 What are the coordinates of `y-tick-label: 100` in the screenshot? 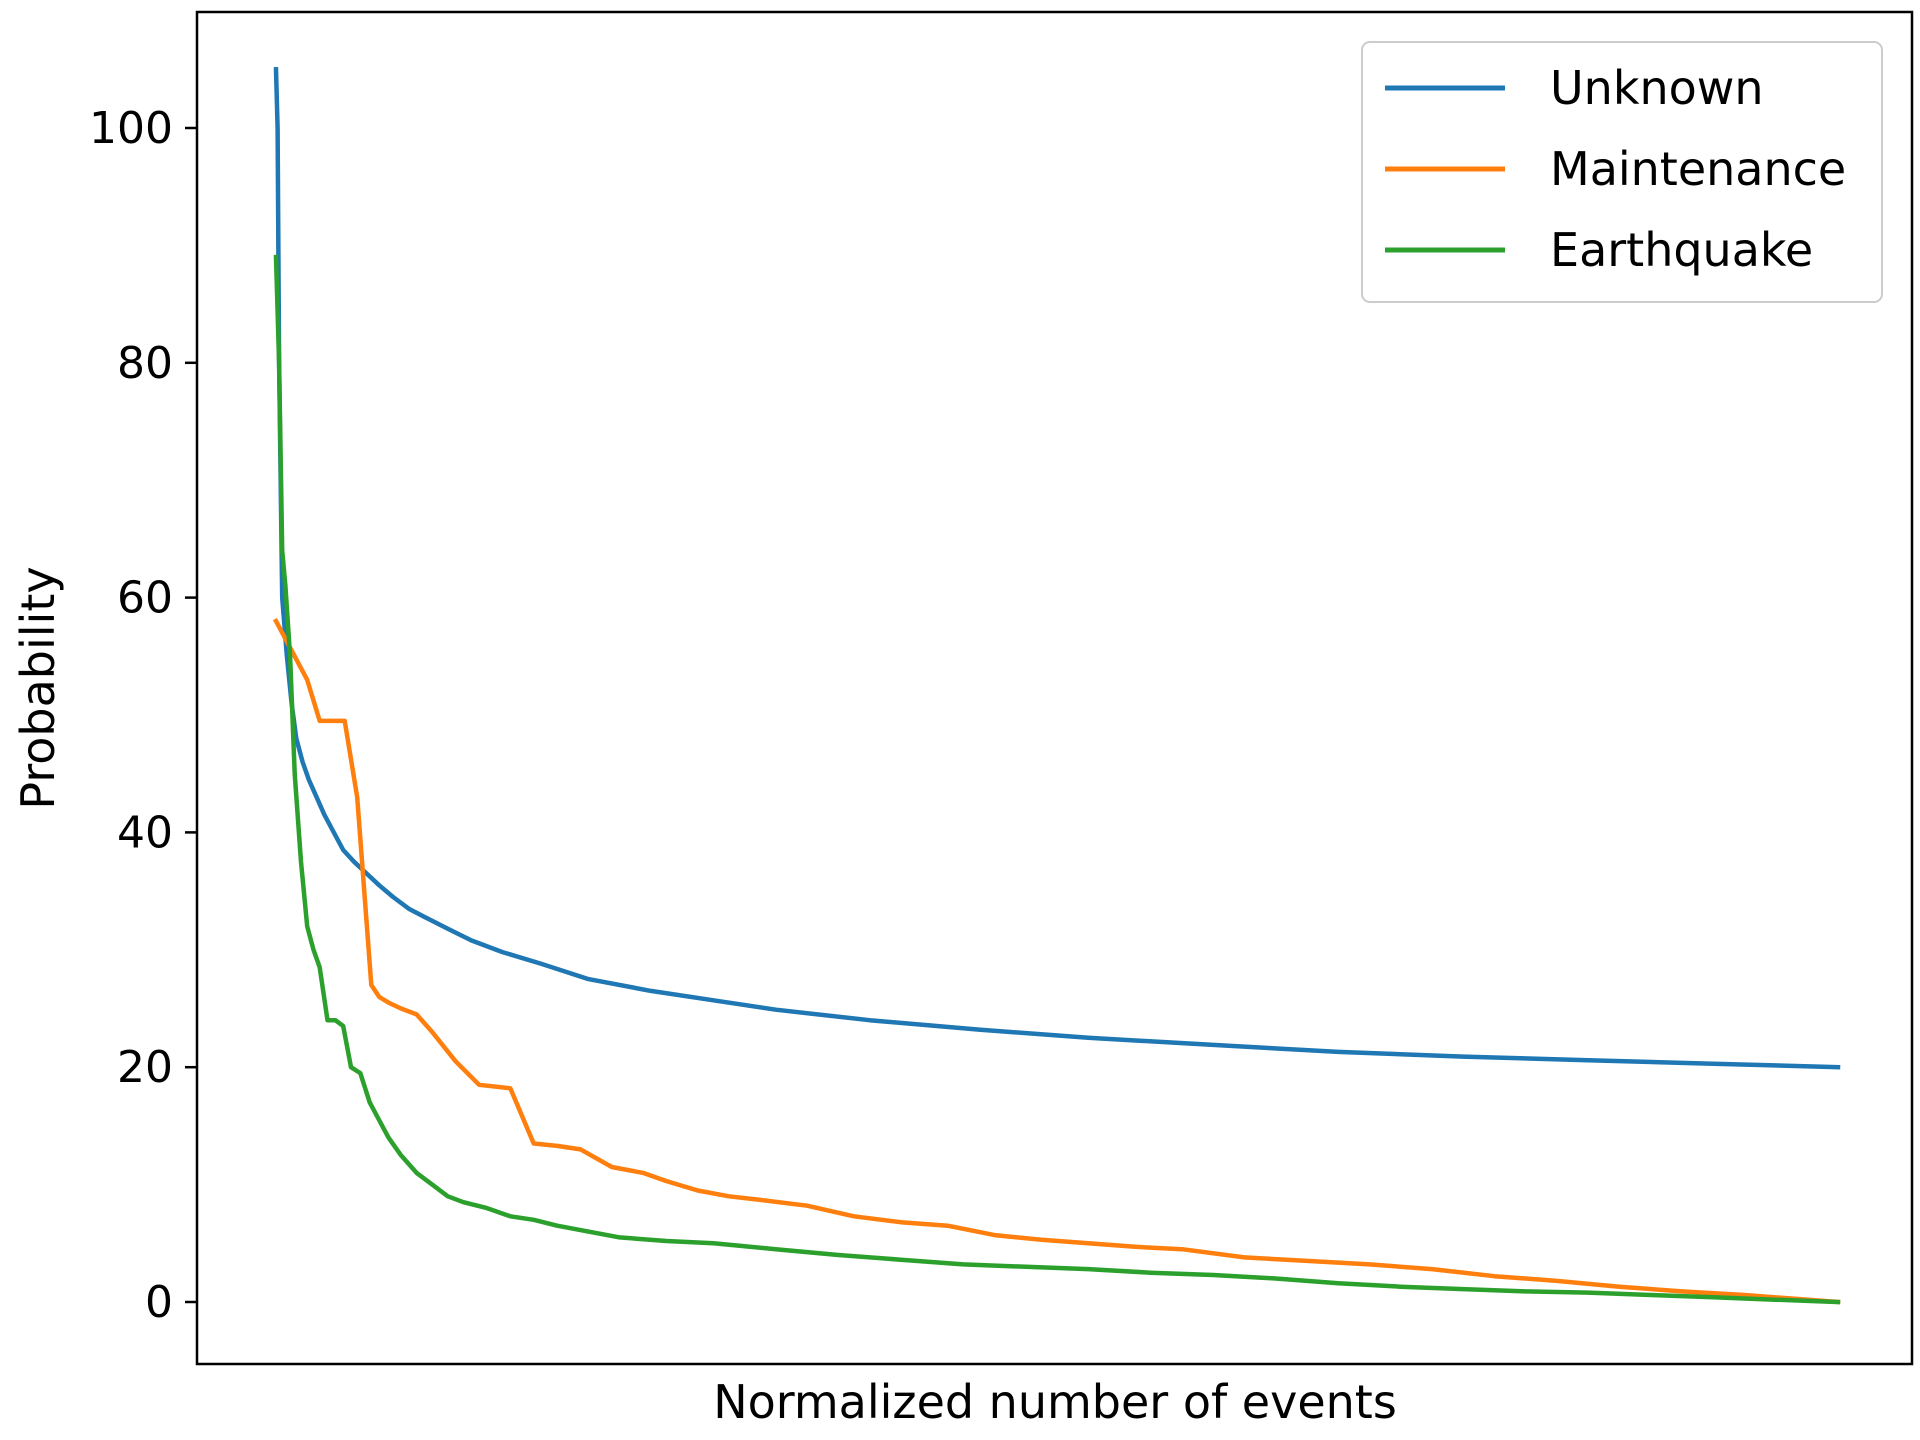 It's located at (131, 128).